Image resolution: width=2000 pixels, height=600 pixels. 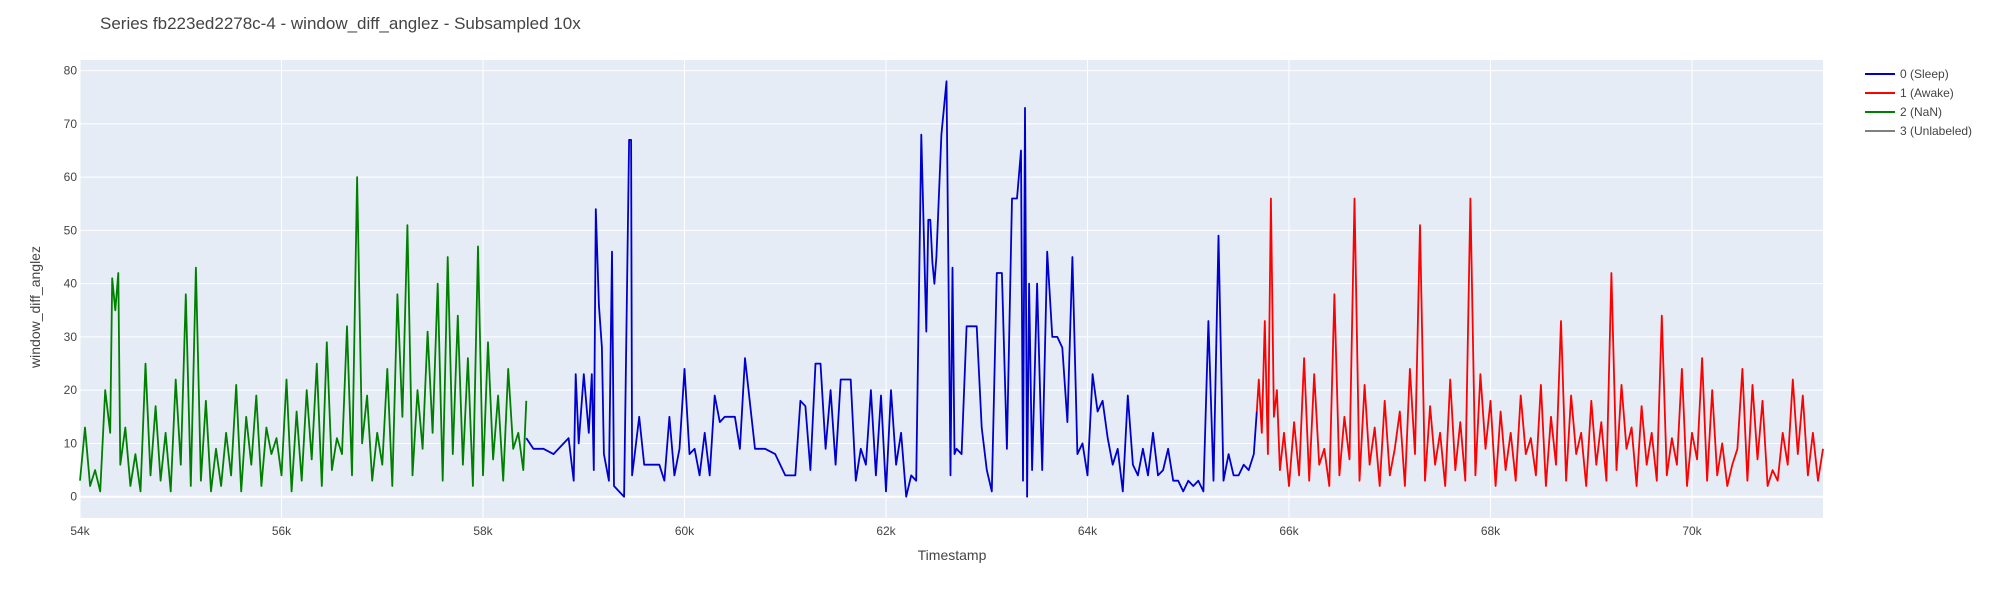 What do you see at coordinates (1918, 102) in the screenshot?
I see `legend: 0 (Sleep) 1 (Awake) 2 (NaN) 3 (Unlabeled)` at bounding box center [1918, 102].